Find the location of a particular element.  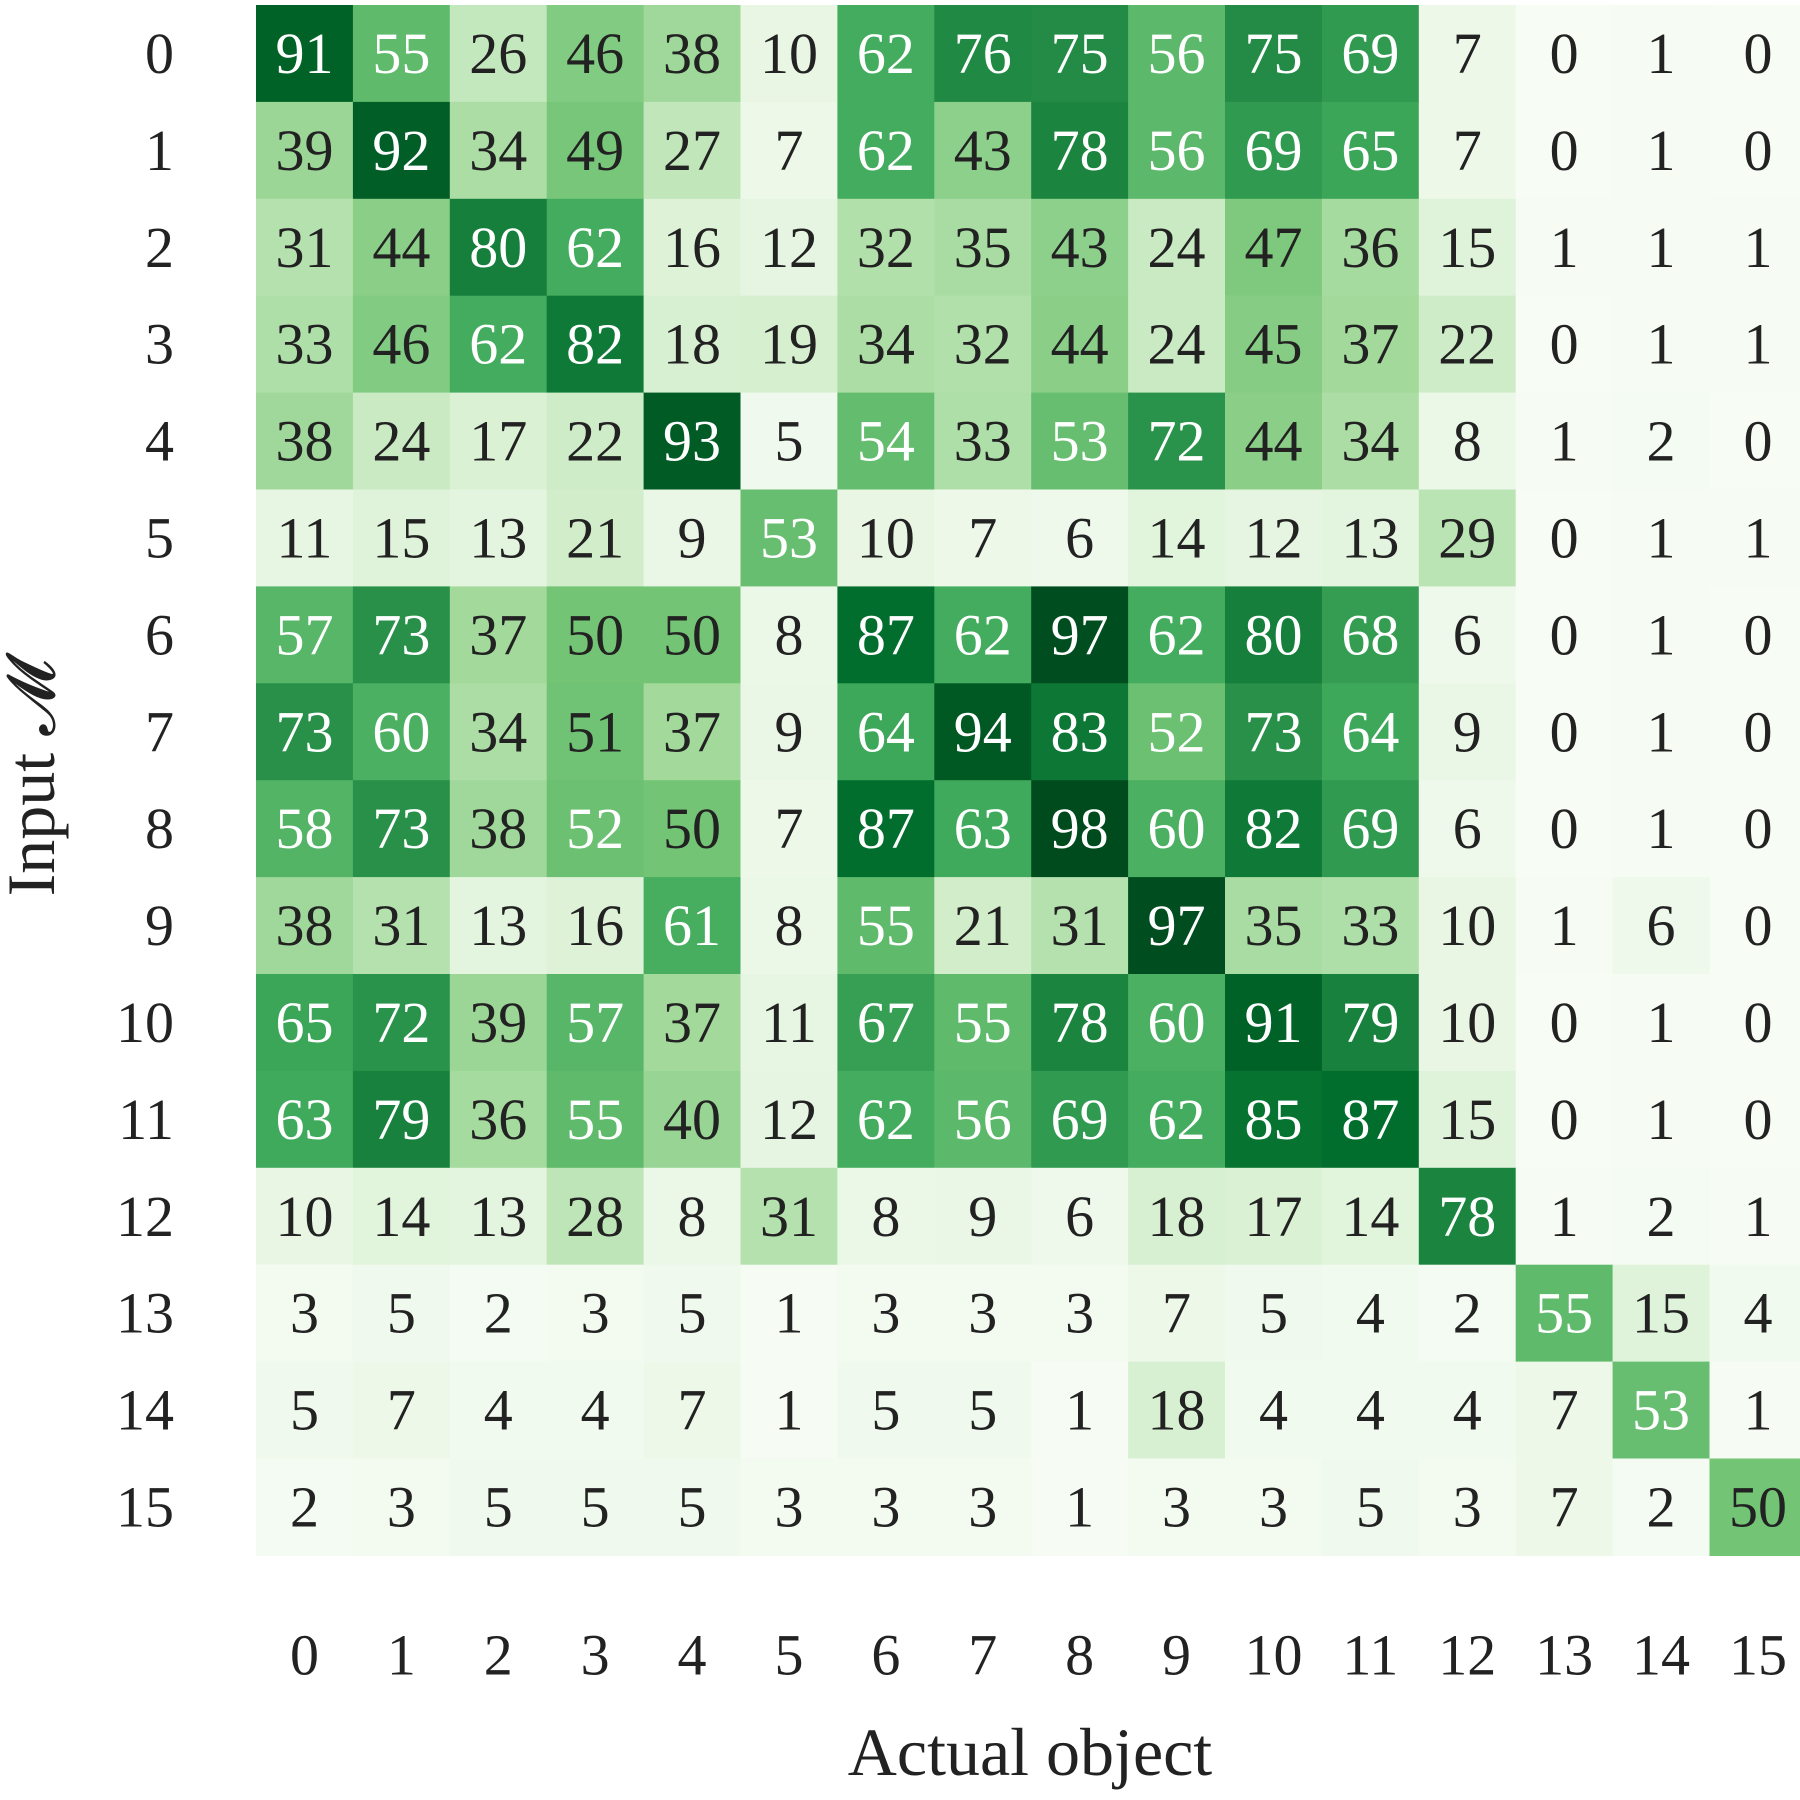

heatmap-cell-value: 47 is located at coordinates (1273, 247).